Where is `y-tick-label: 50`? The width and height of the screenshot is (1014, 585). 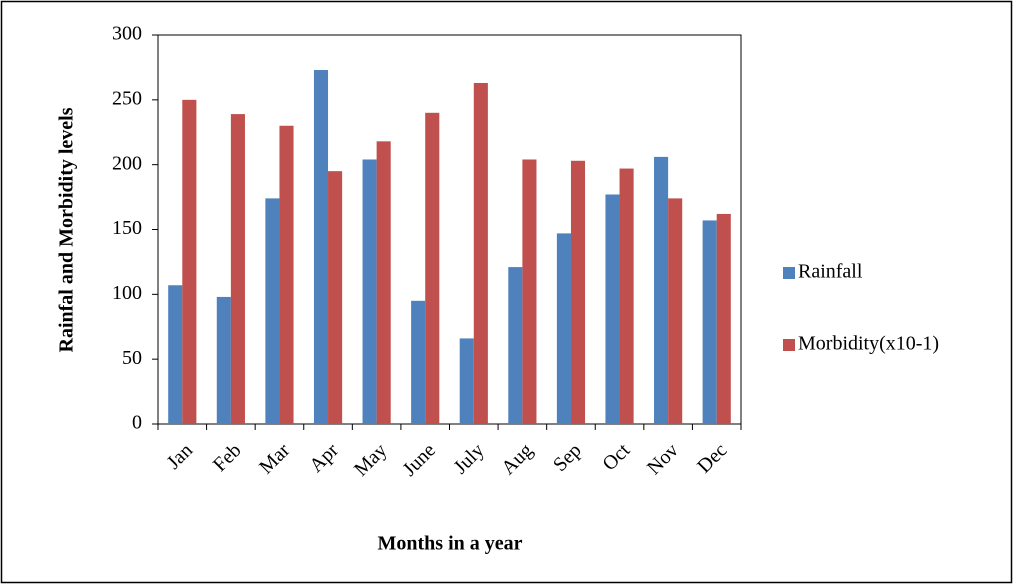 y-tick-label: 50 is located at coordinates (132, 358).